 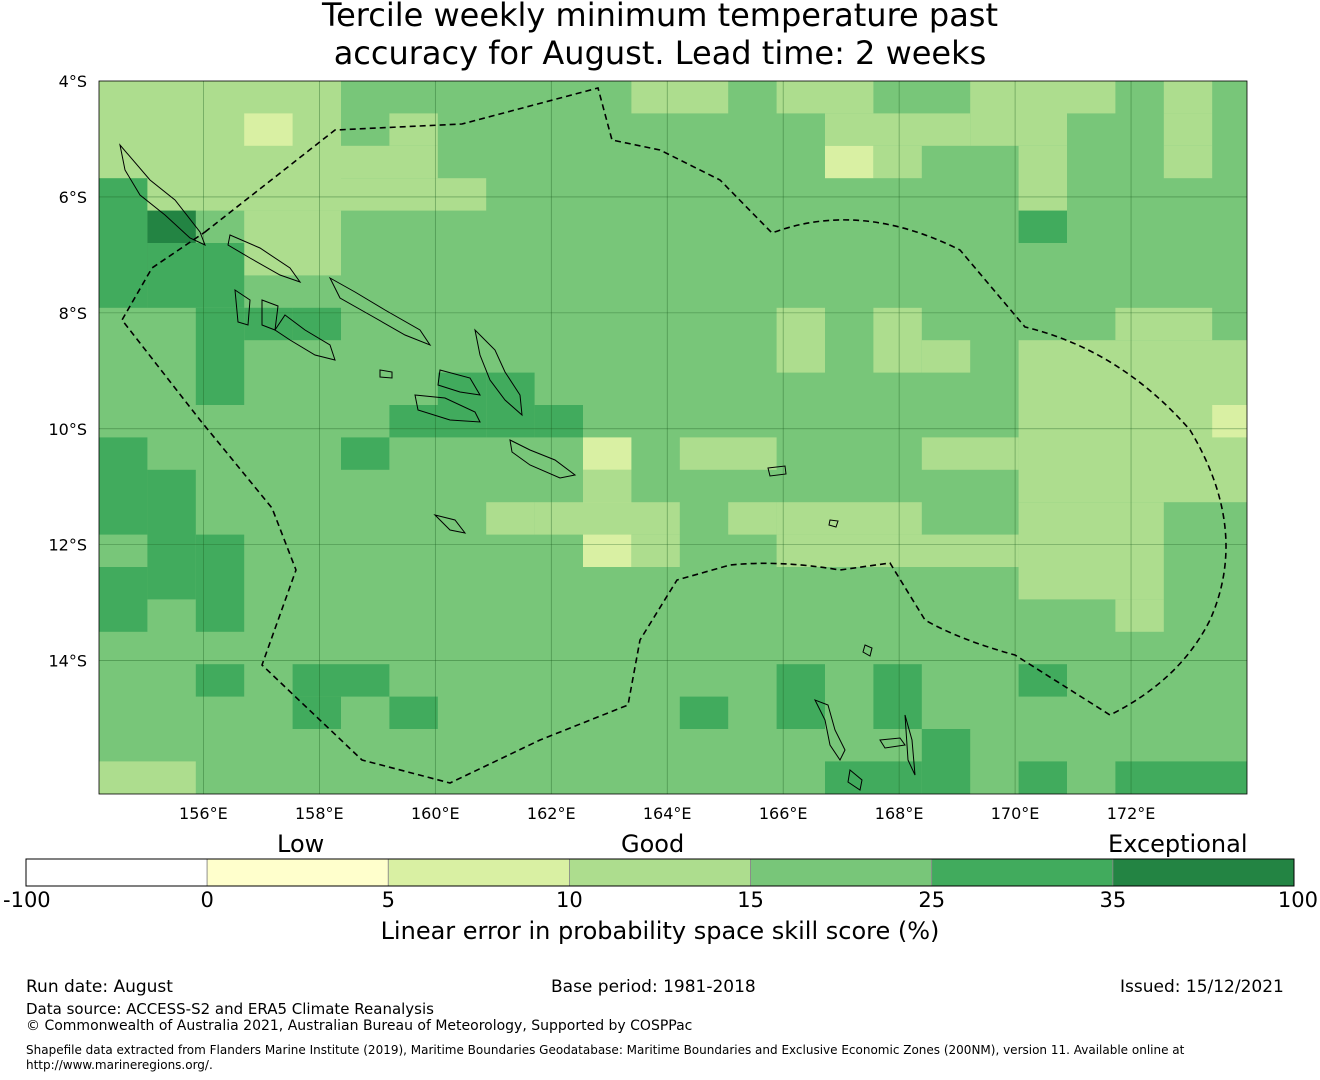 I want to click on category-low: Low, so click(x=301, y=844).